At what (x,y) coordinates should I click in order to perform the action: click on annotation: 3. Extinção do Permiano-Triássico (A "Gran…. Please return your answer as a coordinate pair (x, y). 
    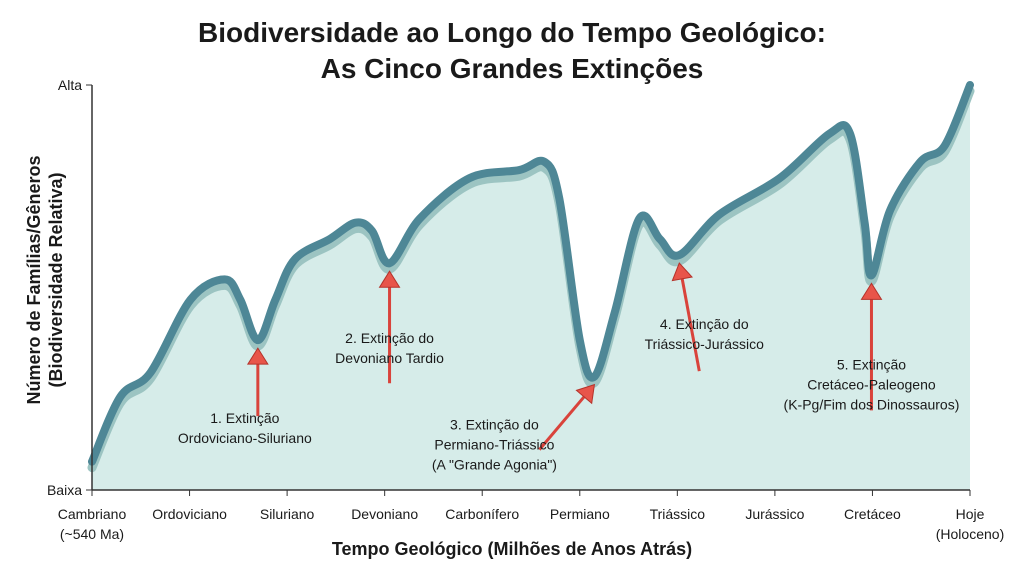
    Looking at the image, I should click on (494, 445).